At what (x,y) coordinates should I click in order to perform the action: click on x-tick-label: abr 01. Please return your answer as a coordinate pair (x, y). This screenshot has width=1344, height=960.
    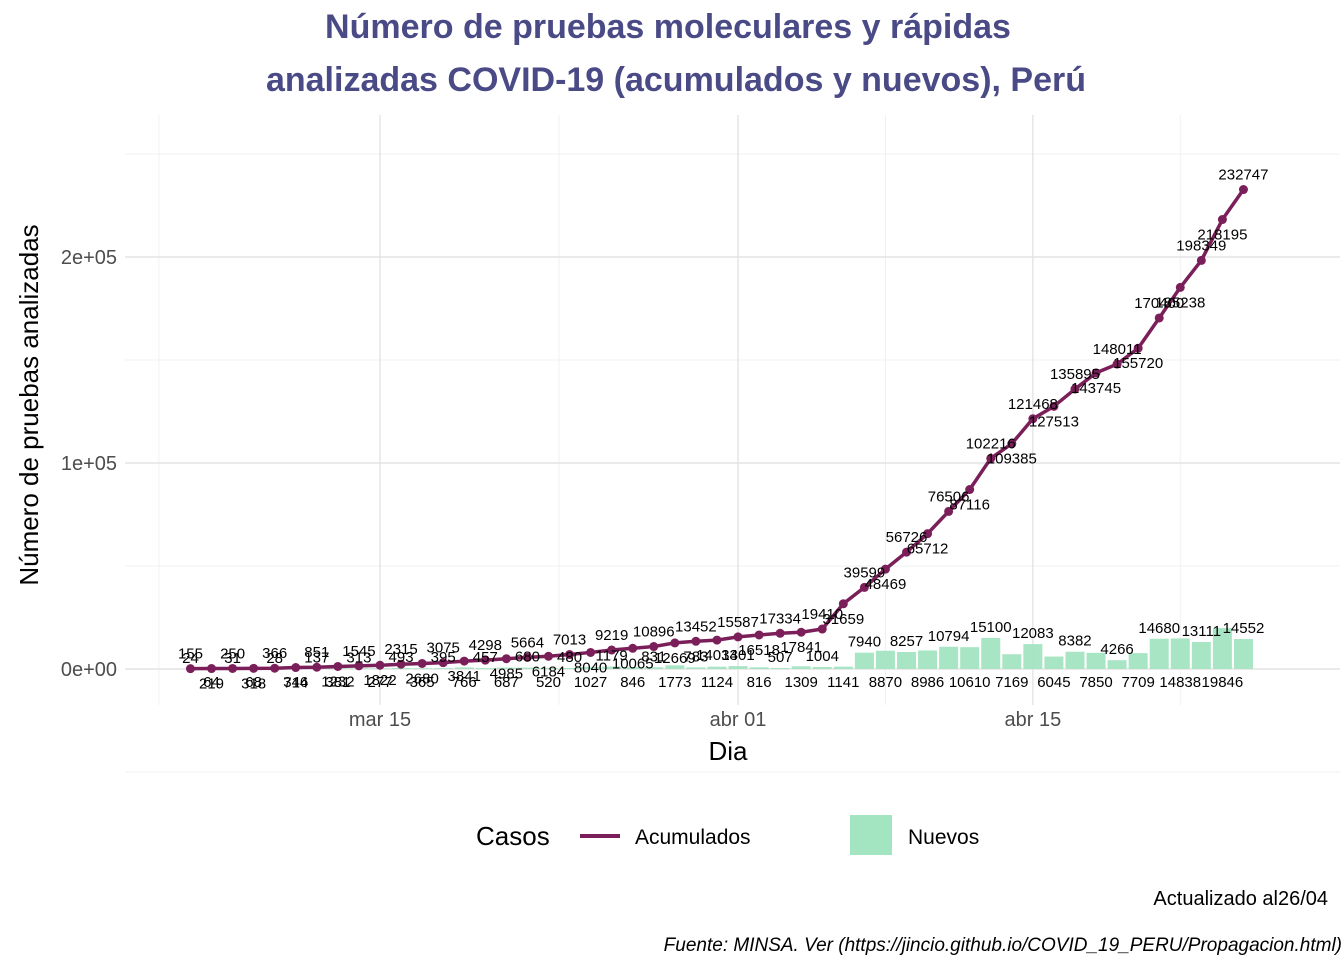
    Looking at the image, I should click on (738, 720).